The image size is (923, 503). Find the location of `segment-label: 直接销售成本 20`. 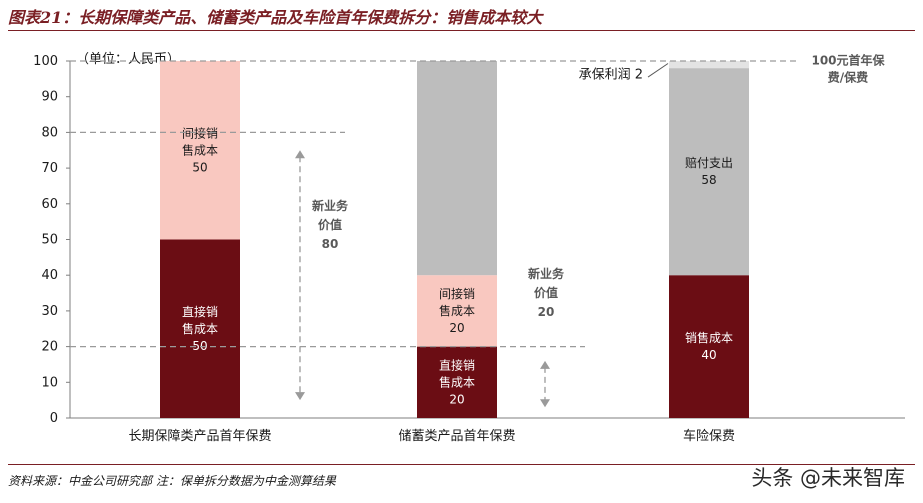

segment-label: 直接销售成本 20 is located at coordinates (457, 381).